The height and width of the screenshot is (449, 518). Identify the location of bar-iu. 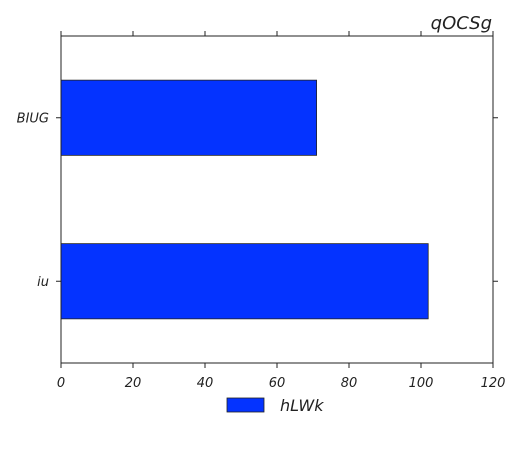
(244, 281).